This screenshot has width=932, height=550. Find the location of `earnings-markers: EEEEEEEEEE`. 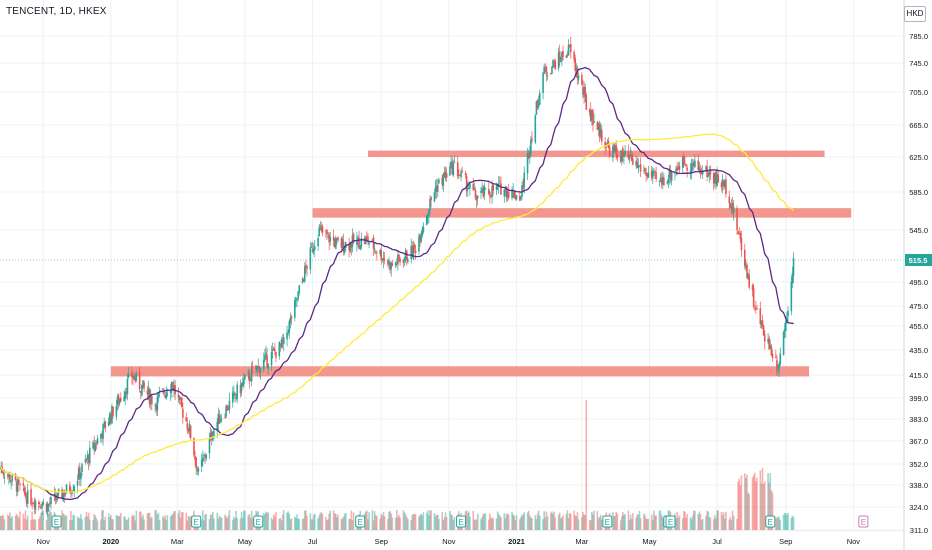

earnings-markers: EEEEEEEEEE is located at coordinates (460, 521).